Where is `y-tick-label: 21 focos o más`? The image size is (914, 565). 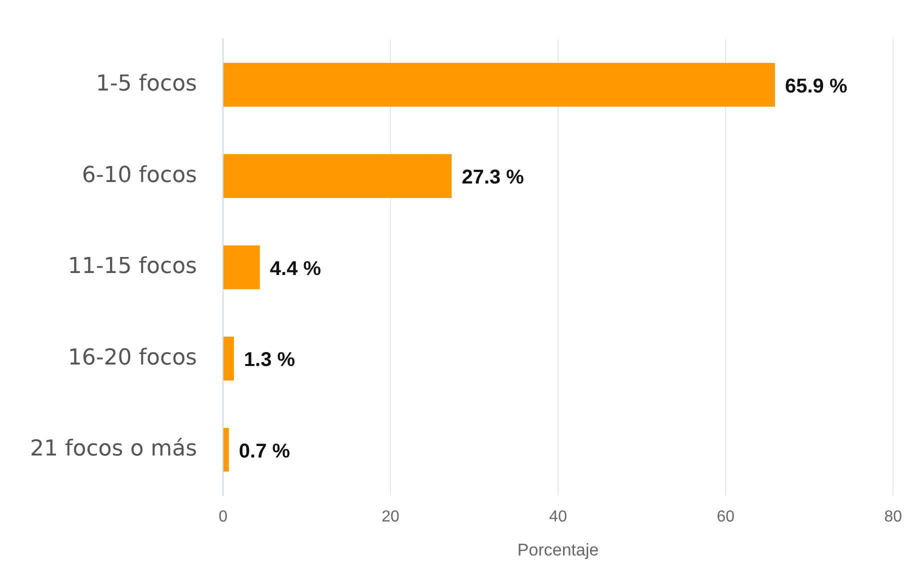
y-tick-label: 21 focos o más is located at coordinates (114, 449).